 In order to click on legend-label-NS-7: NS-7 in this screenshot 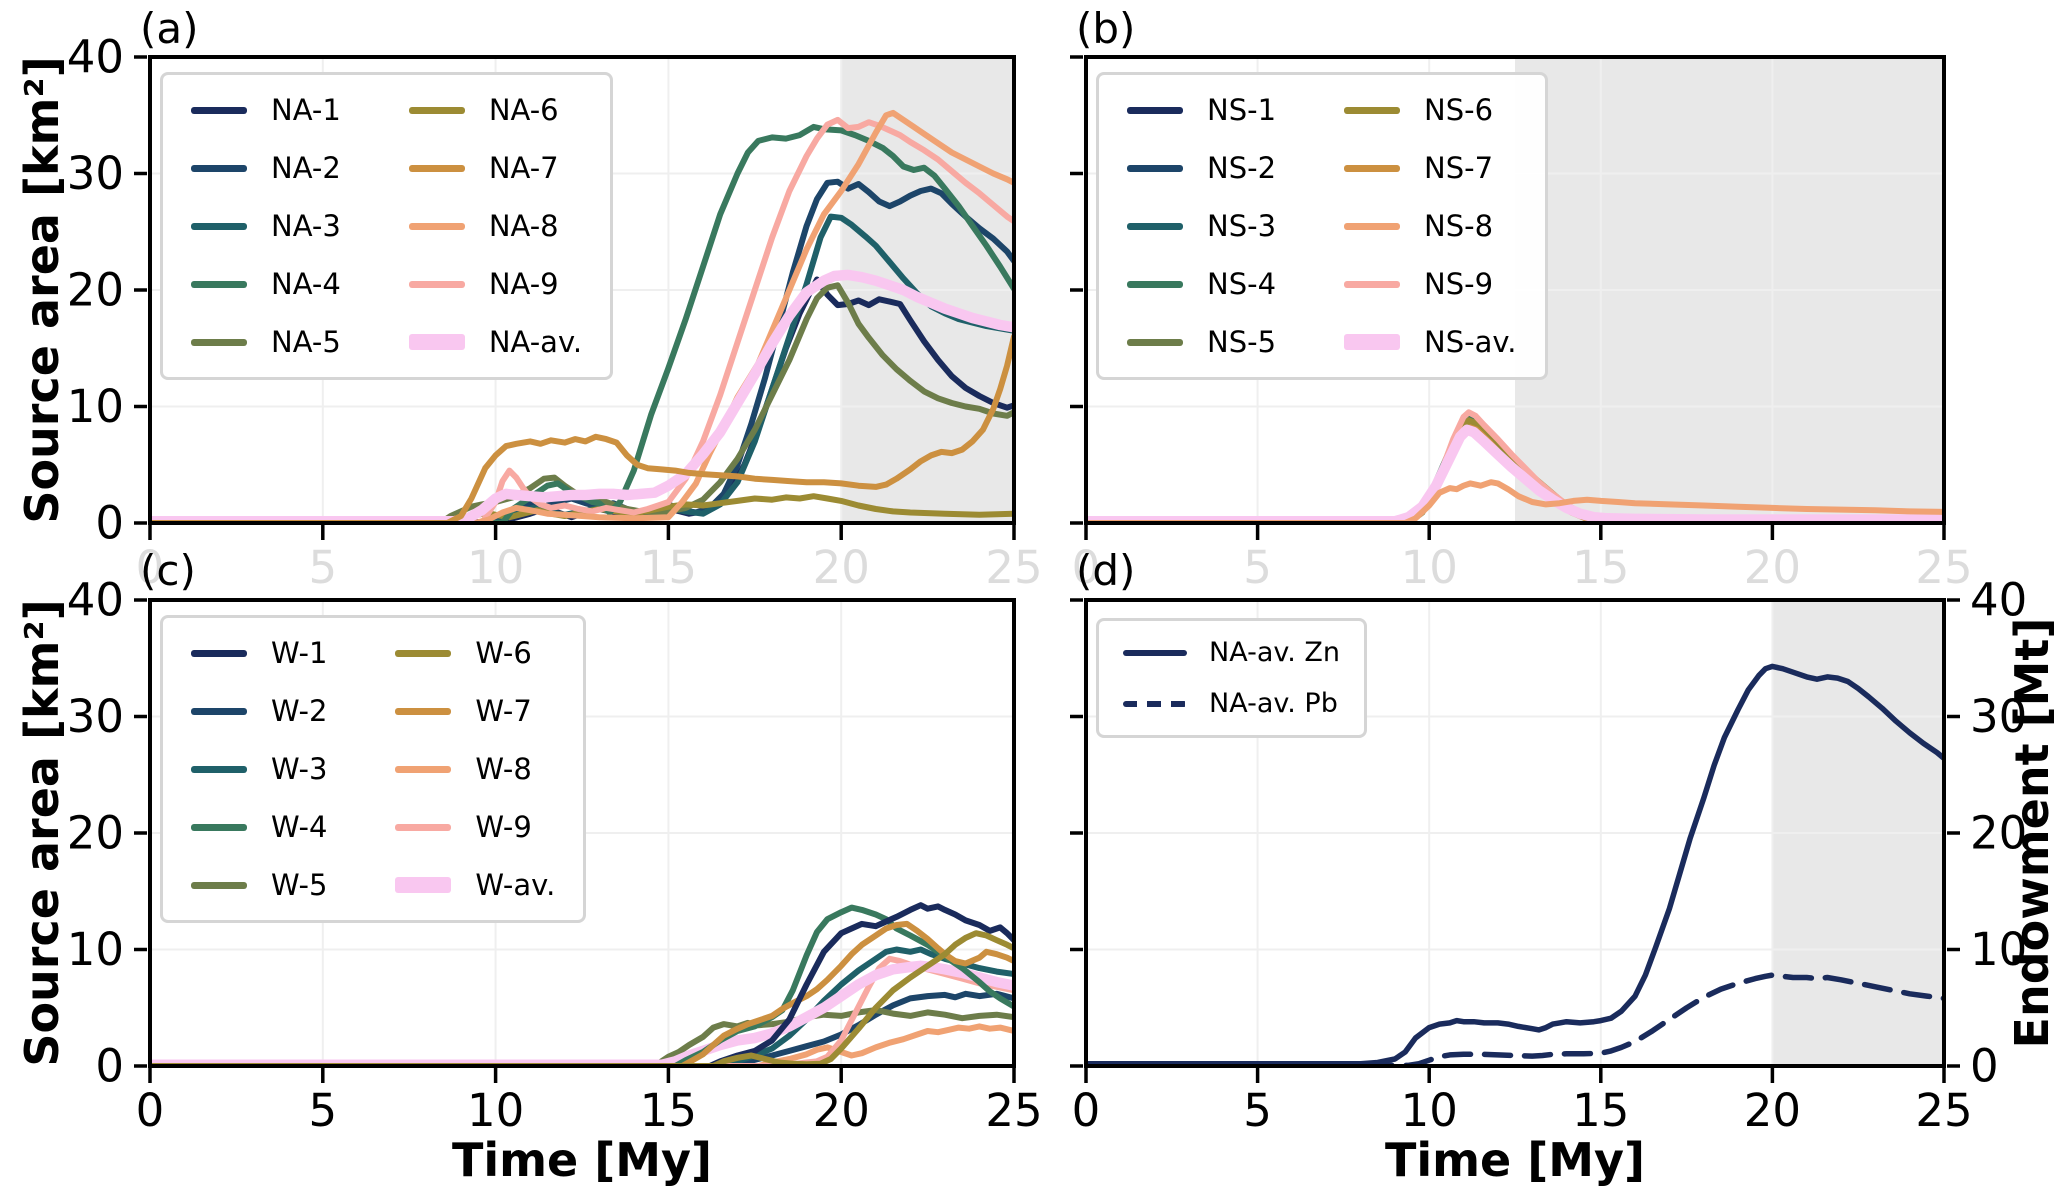, I will do `click(1459, 168)`.